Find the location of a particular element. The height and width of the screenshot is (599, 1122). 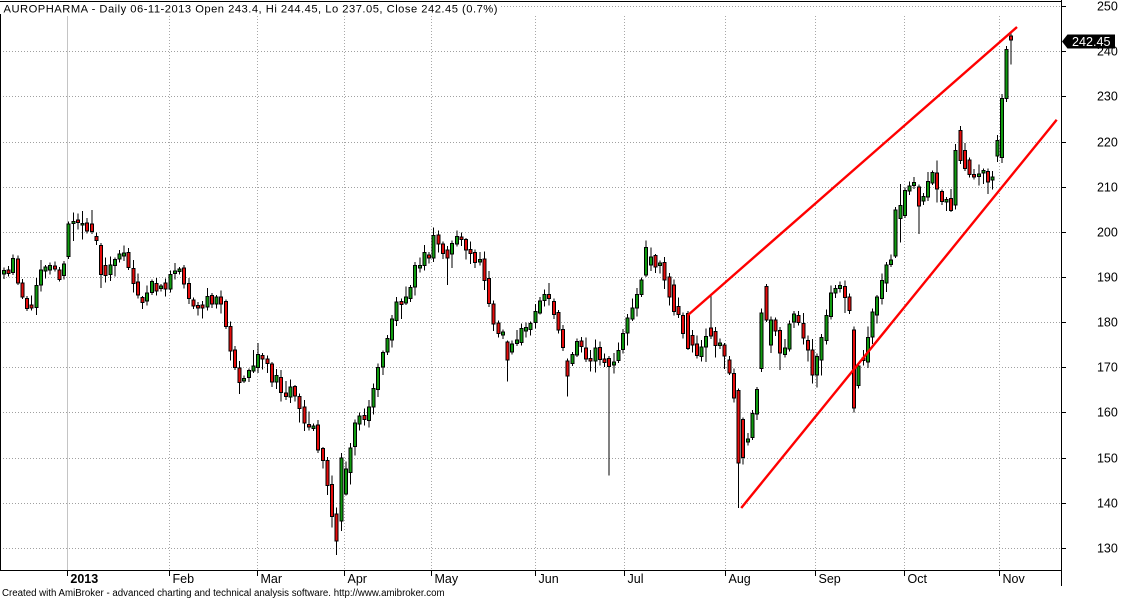

svg-text: Mar is located at coordinates (272, 579).